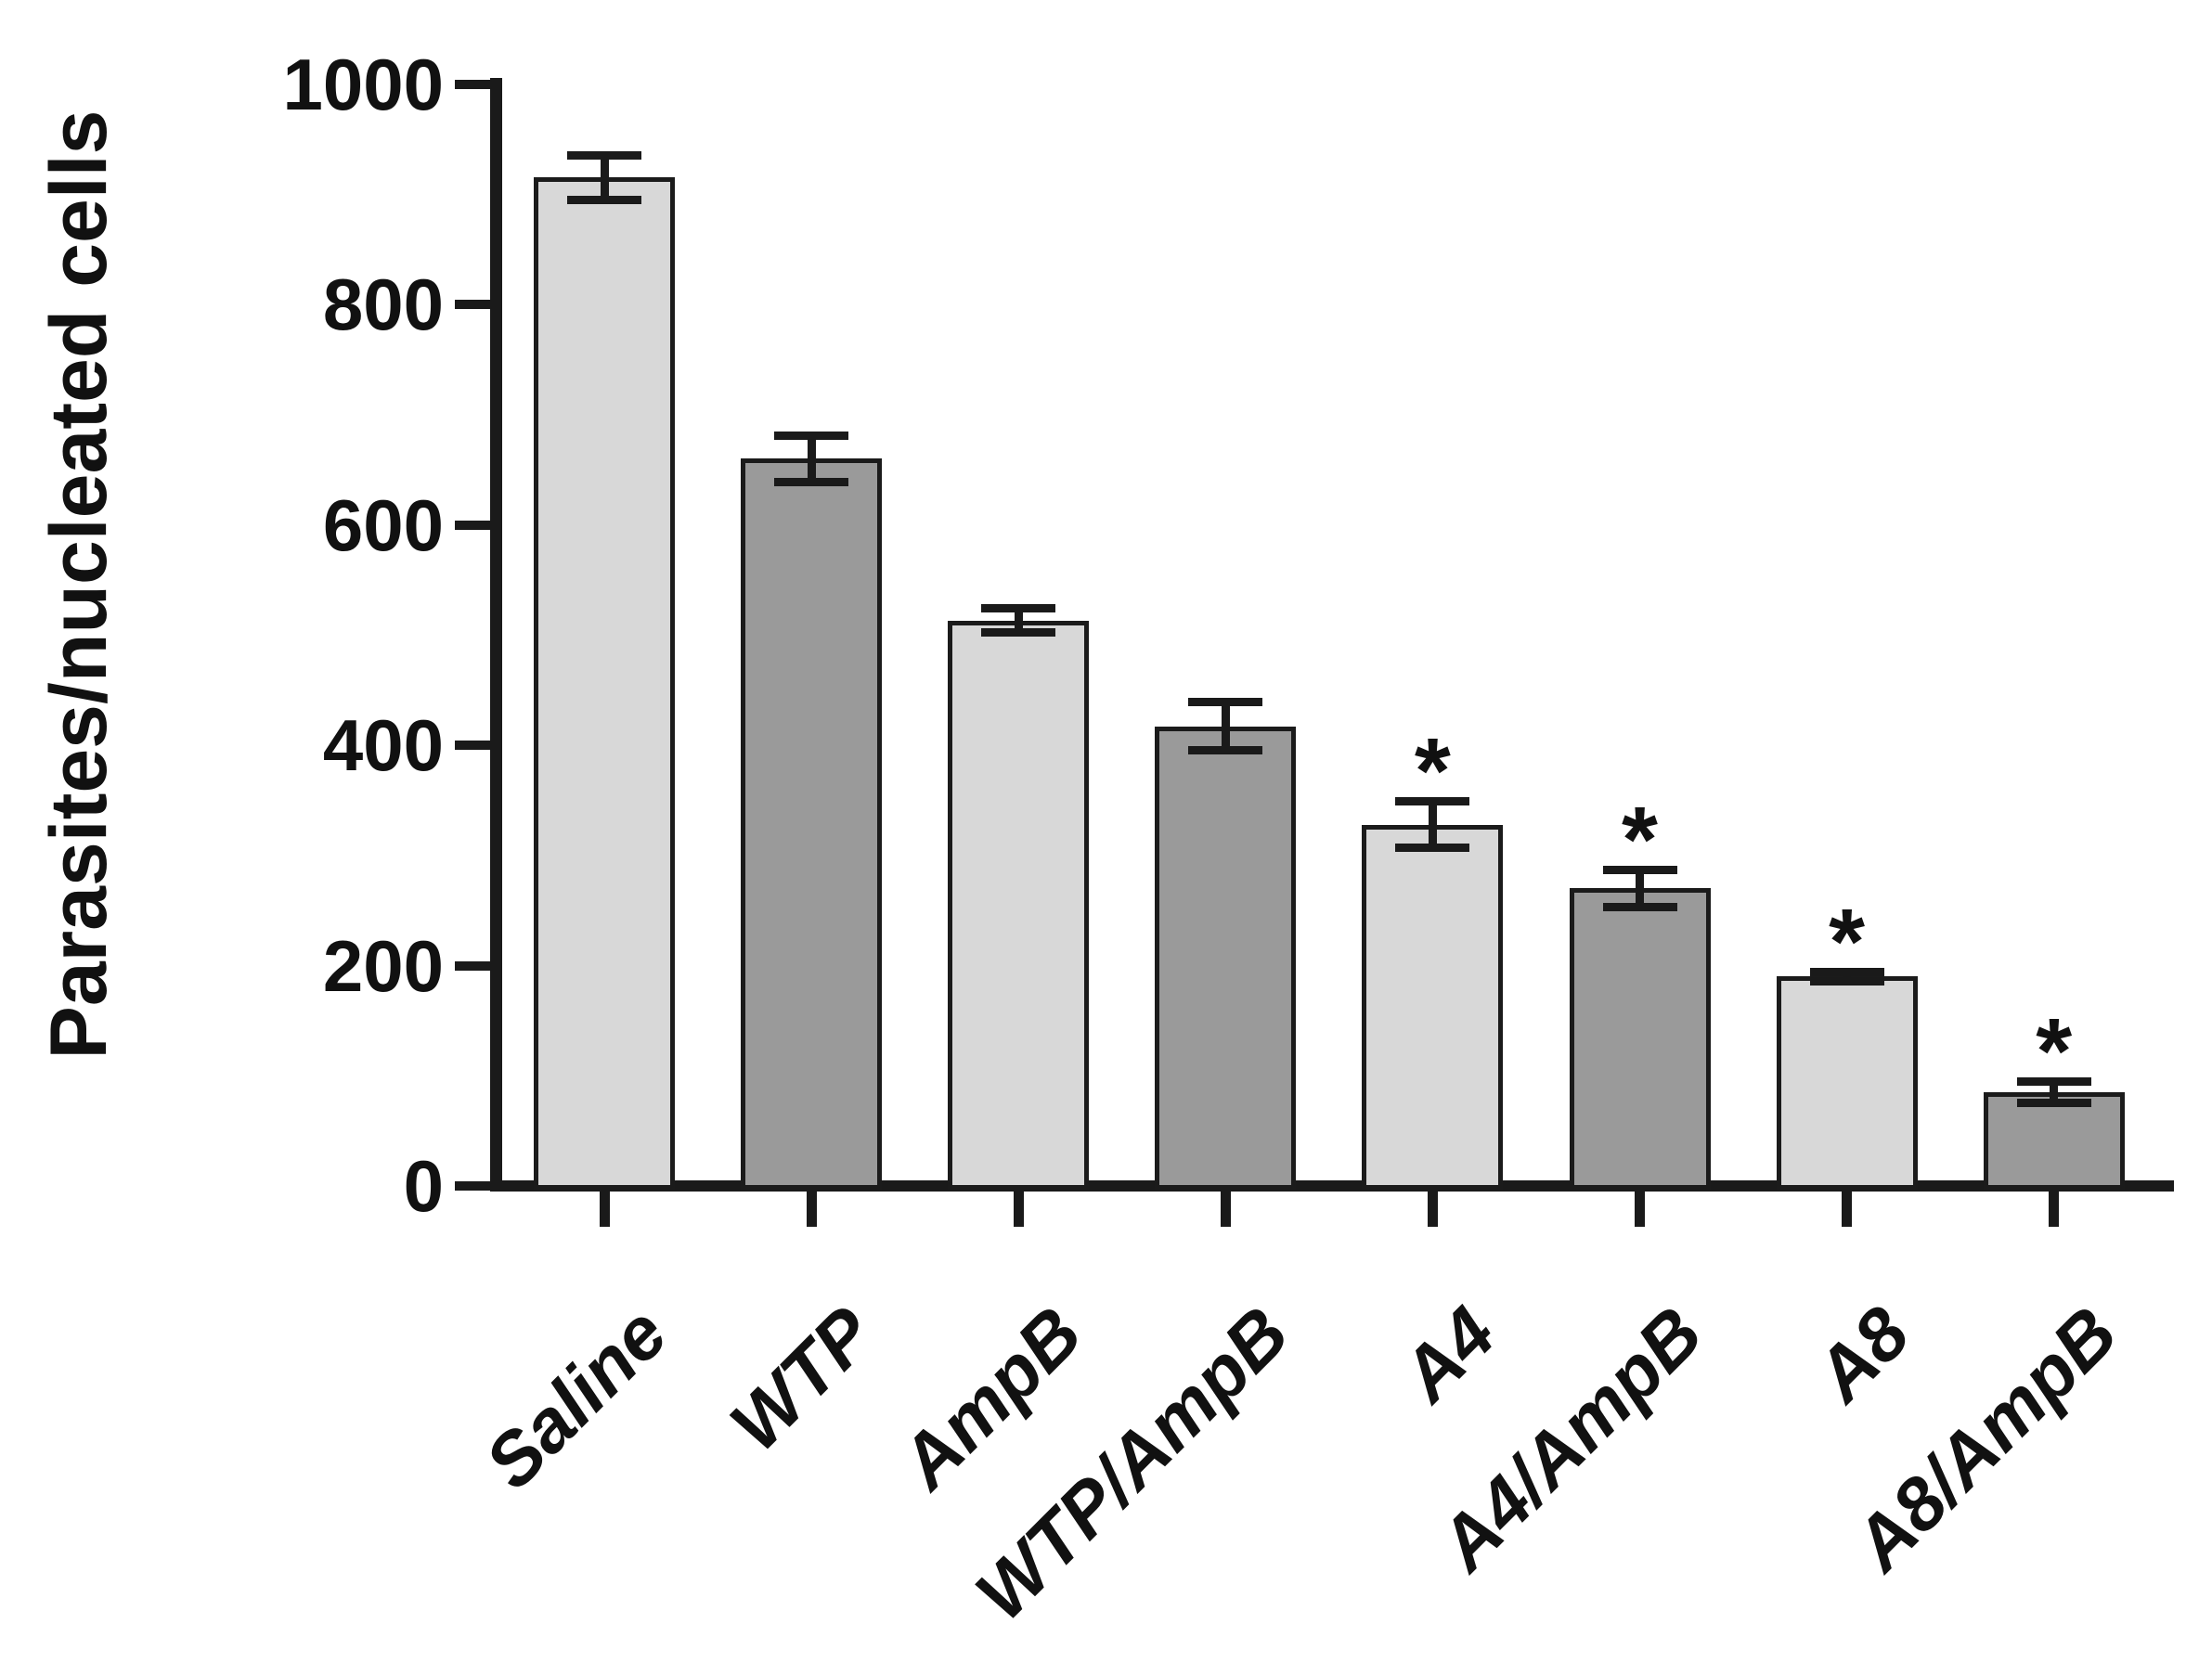 The height and width of the screenshot is (1662, 2212). What do you see at coordinates (1019, 905) in the screenshot?
I see `bar-ampb` at bounding box center [1019, 905].